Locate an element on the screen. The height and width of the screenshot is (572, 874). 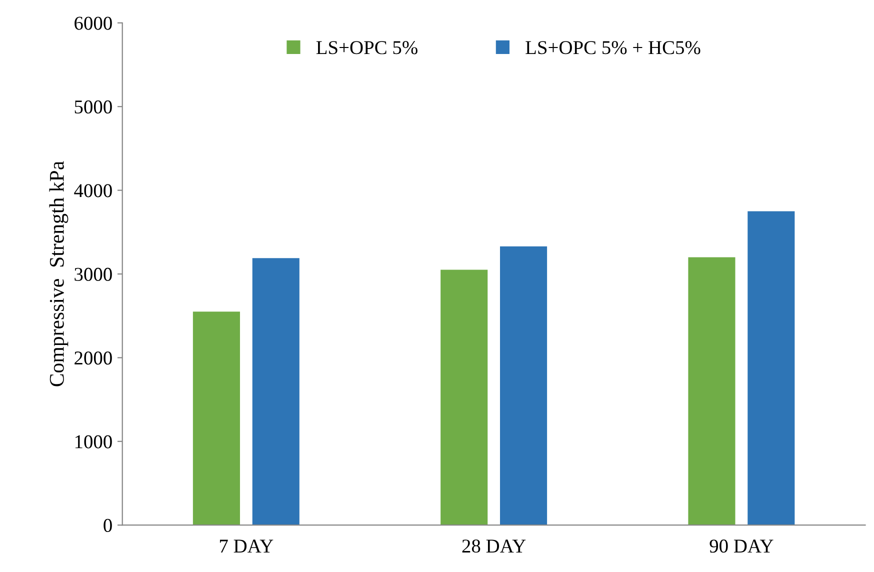
legend-label: LS+OPC 5% + HC5% is located at coordinates (613, 47).